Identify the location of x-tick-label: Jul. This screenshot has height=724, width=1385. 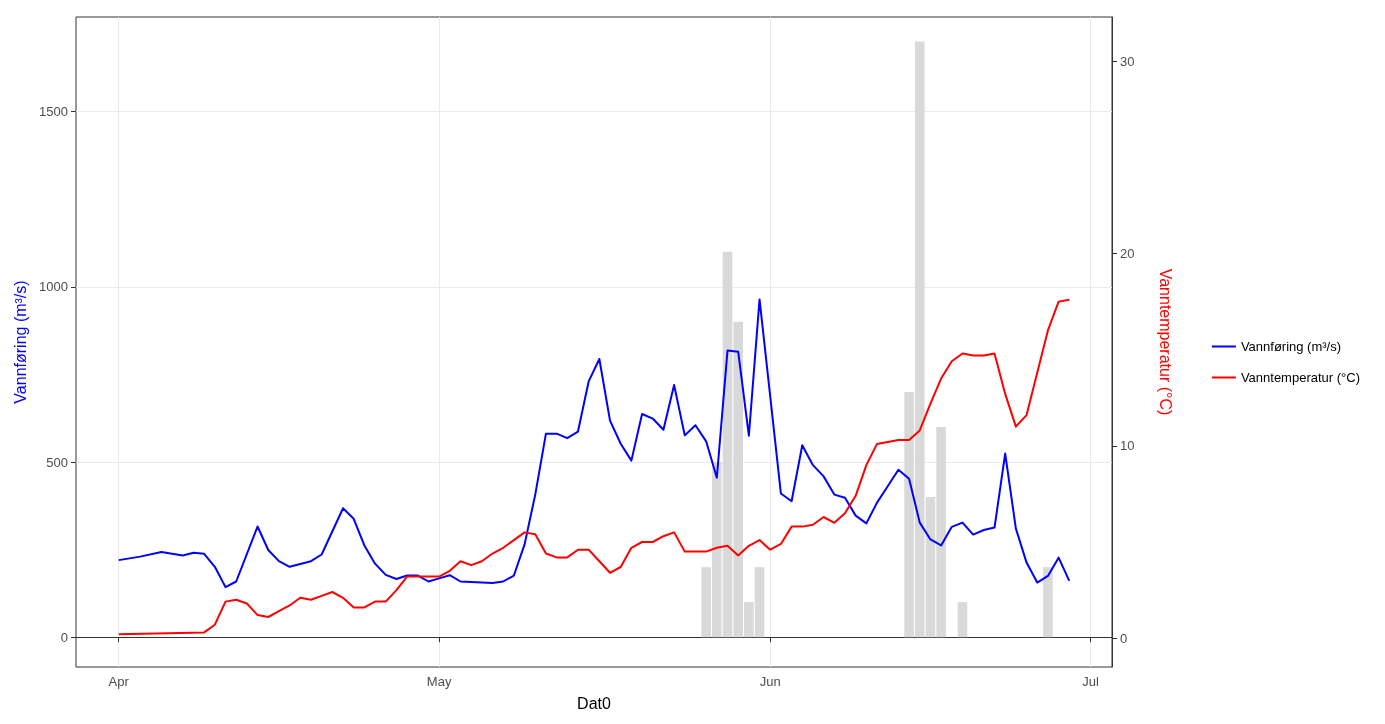
(1091, 681).